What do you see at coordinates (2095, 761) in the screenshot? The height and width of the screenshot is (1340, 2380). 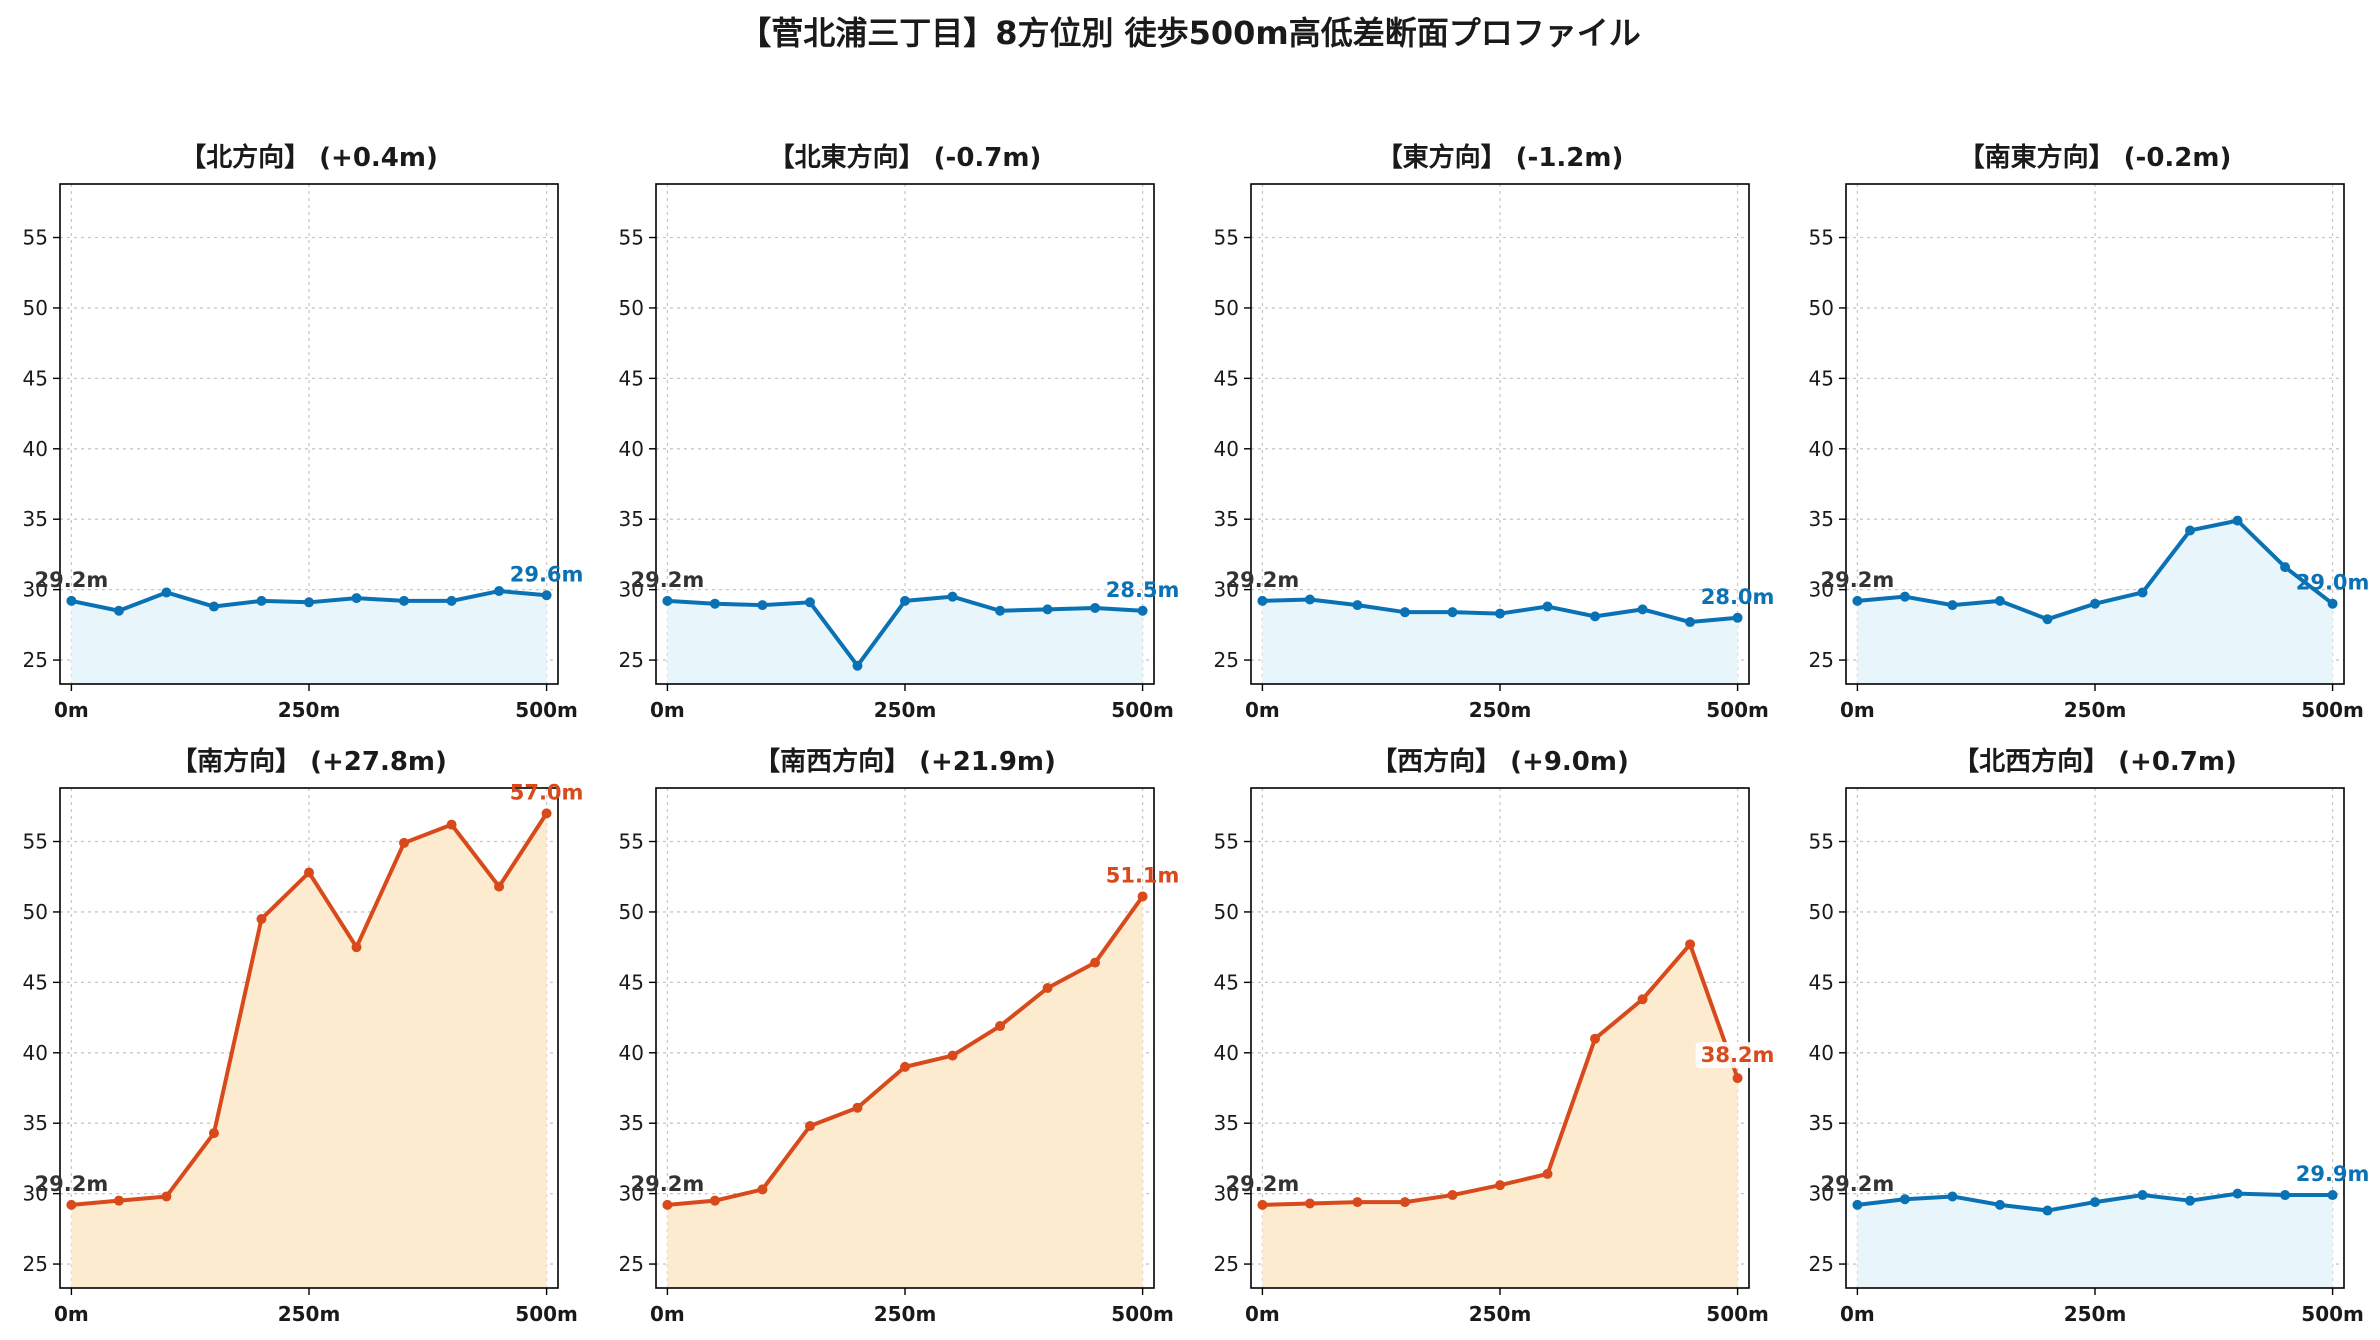 I see `panel-title: 【北西方向】 (+0.7m)` at bounding box center [2095, 761].